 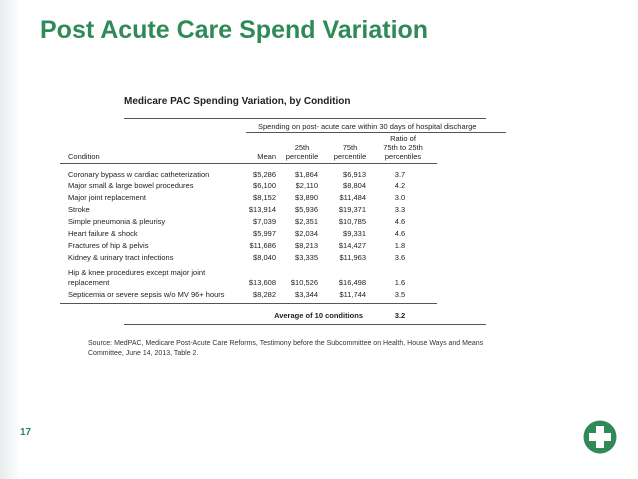 I want to click on p75-header-line2: percentile, so click(x=350, y=156).